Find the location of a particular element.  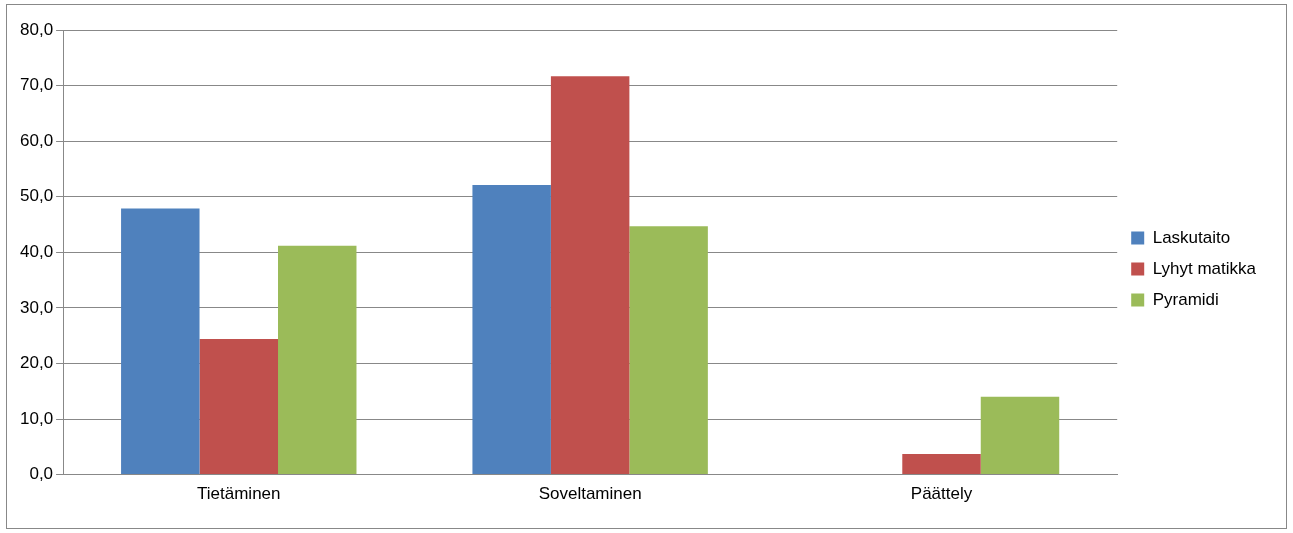

y-tick-label: 30,0 is located at coordinates (36, 307).